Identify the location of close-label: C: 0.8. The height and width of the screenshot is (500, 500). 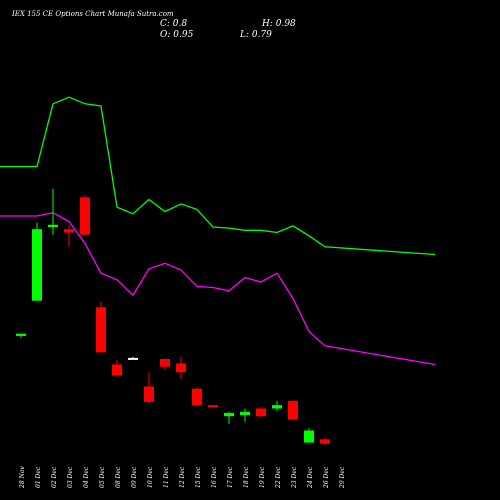
(173, 24).